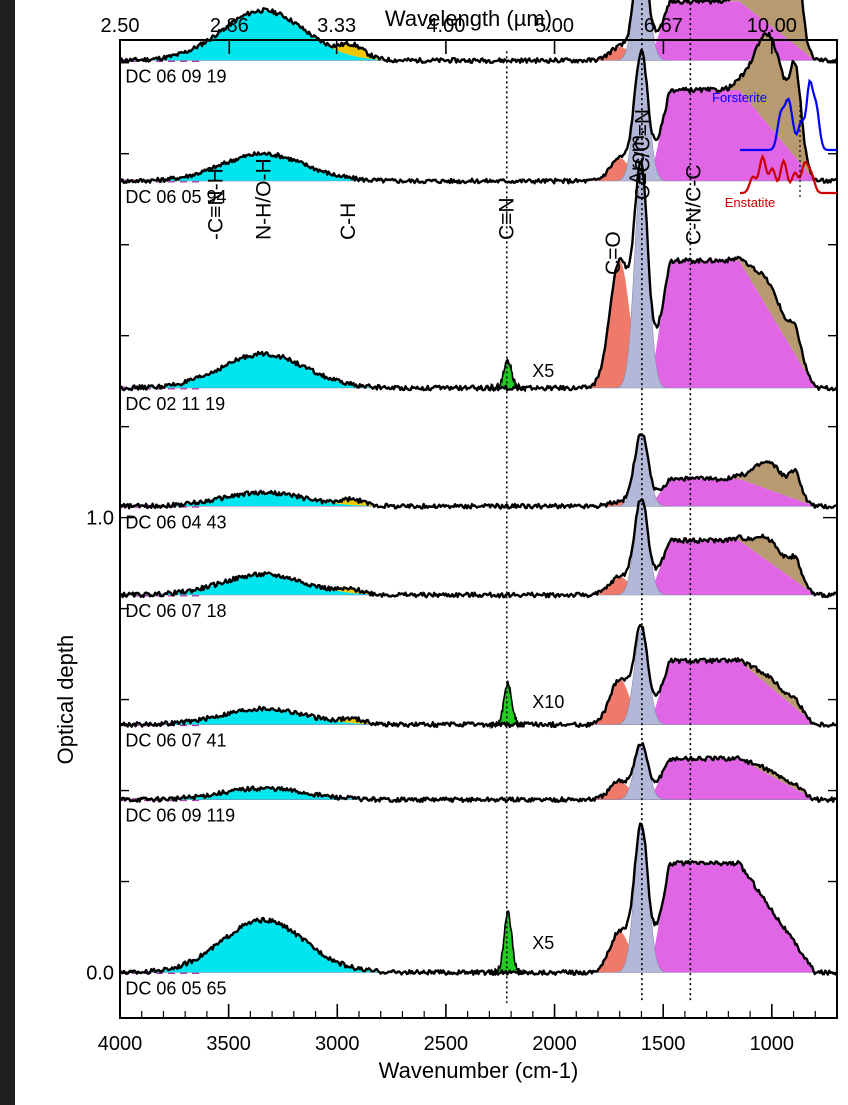 This screenshot has height=1105, width=848. I want to click on magnification-label-dc-02-11-19: X5, so click(543, 371).